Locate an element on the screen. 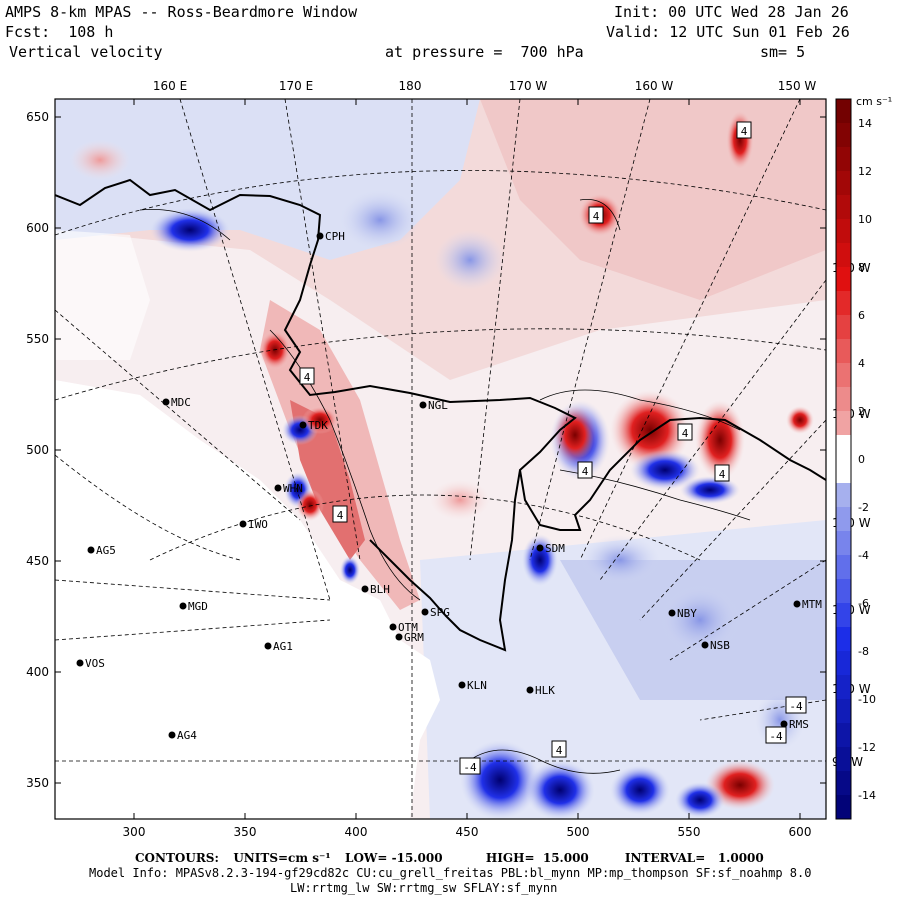 The image size is (900, 900). colorbar: cm s⁻¹ 14 12 10 8 6 4 2 0 -2 -4 -6 -8 -10 -12 -14 is located at coordinates (863, 457).